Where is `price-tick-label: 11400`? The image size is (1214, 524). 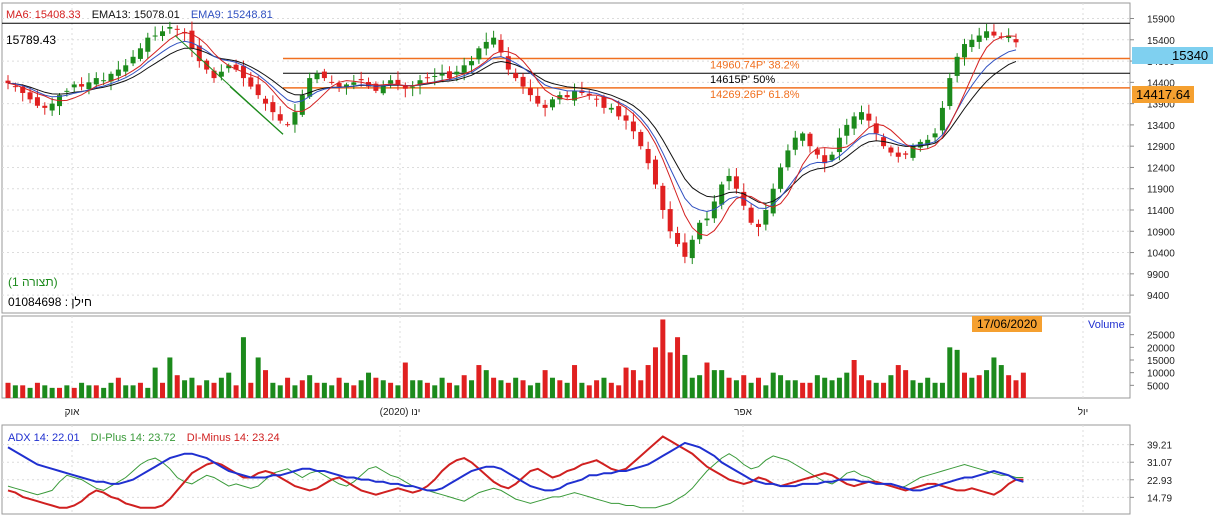
price-tick-label: 11400 is located at coordinates (1161, 211).